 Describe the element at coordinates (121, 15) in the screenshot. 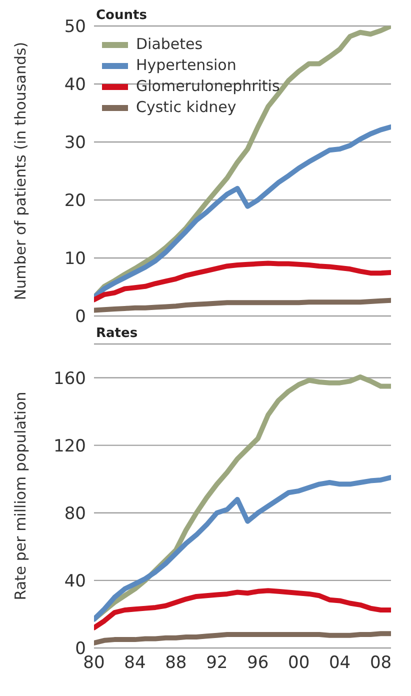

I see `chart-title: Counts` at that location.